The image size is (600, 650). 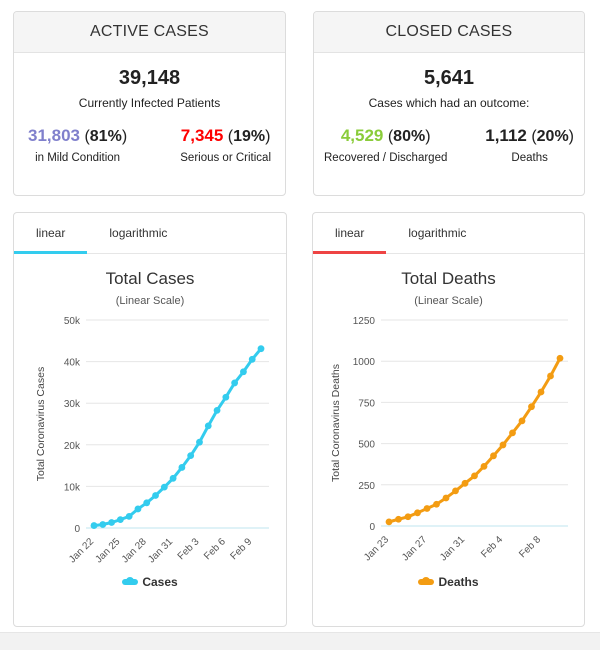 I want to click on mild-condition-stat: 31,803 (81%) in Mild Condition, so click(x=78, y=145).